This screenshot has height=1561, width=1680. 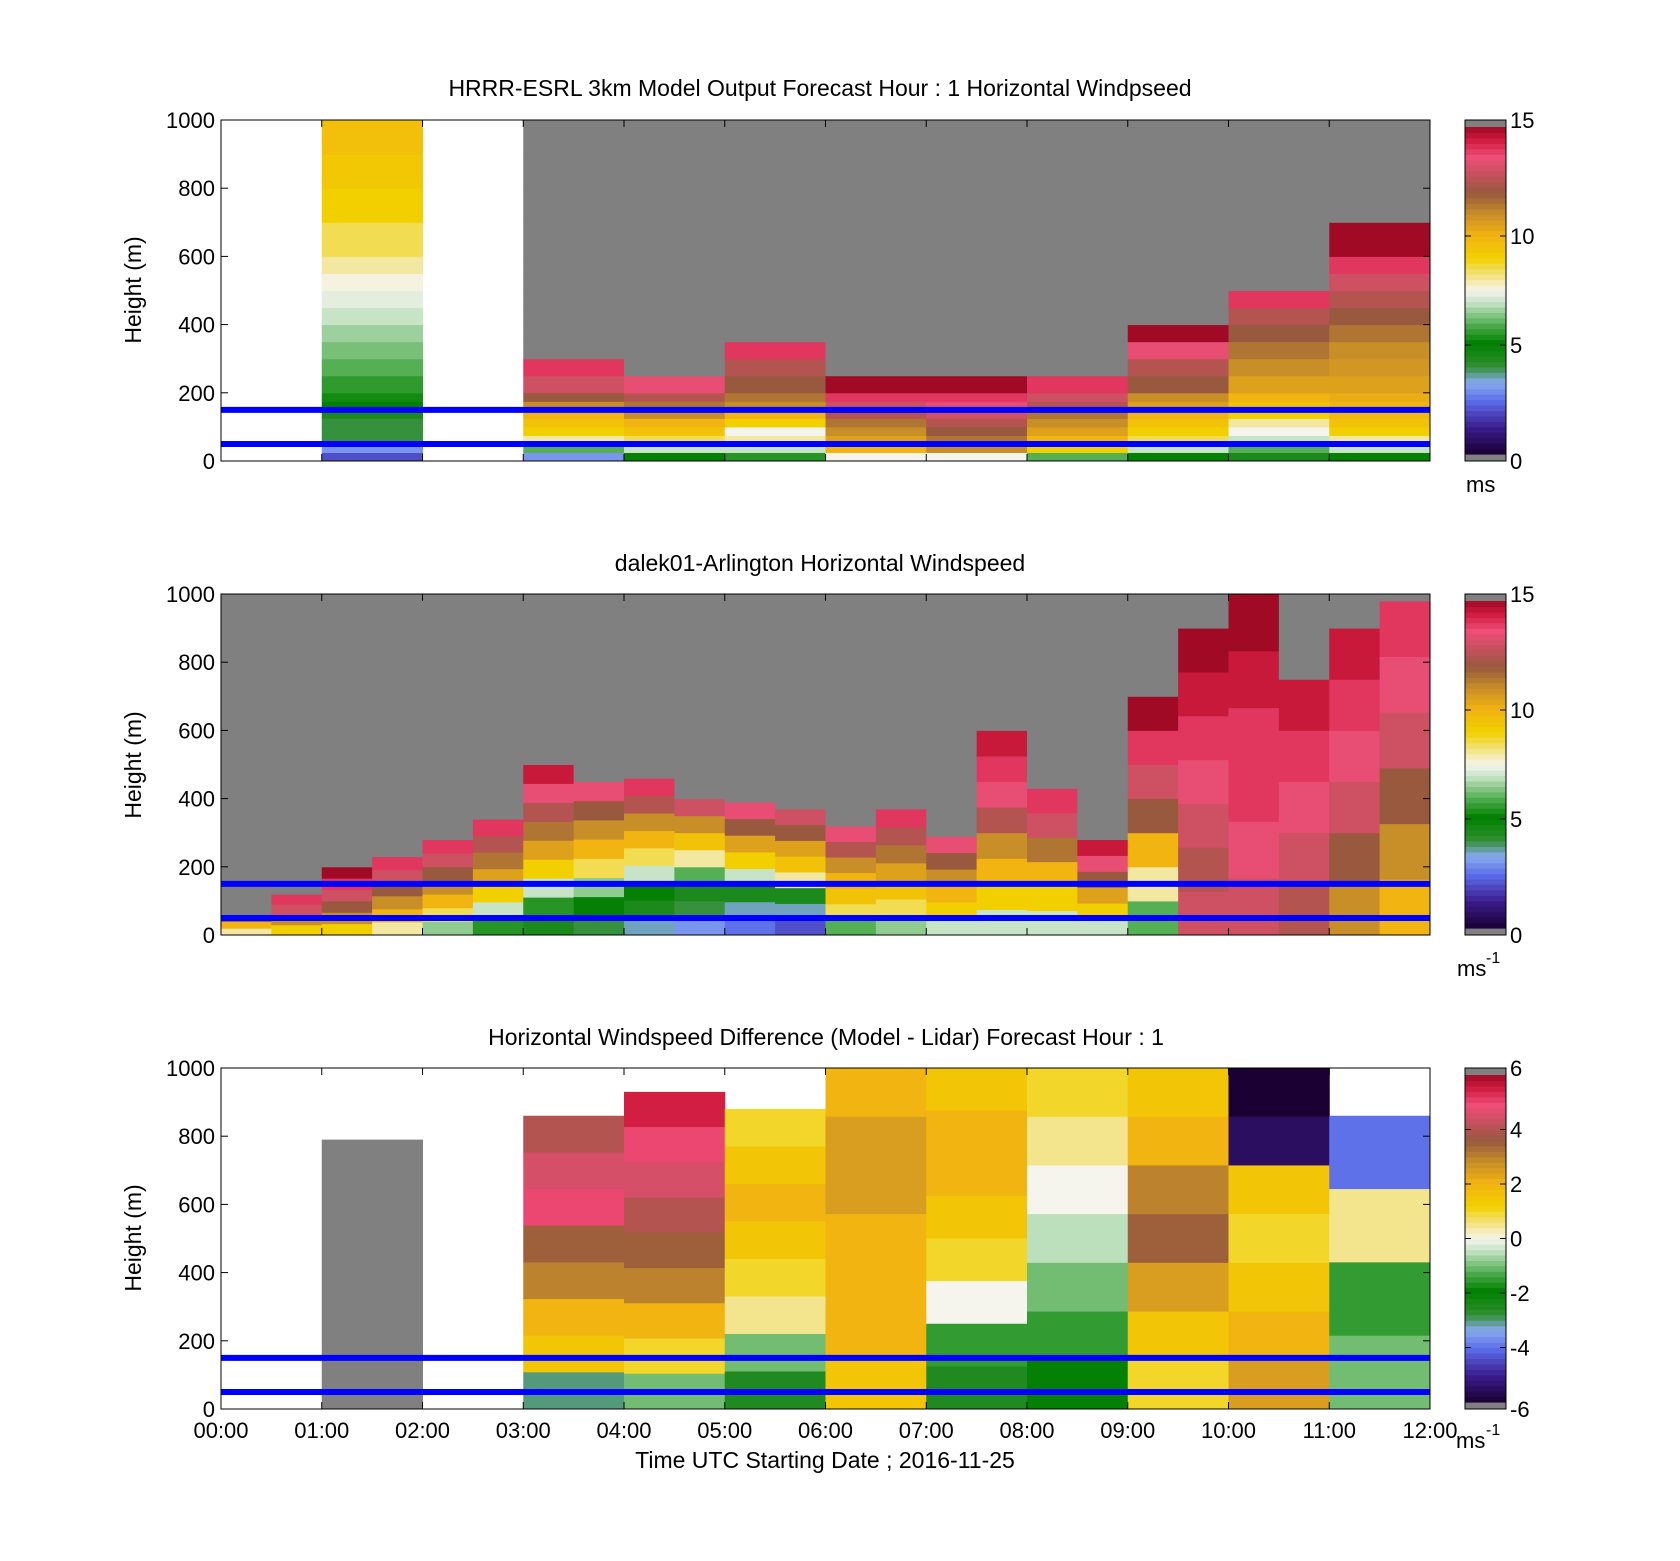 What do you see at coordinates (1485, 457) in the screenshot?
I see `colorbar-missing-bottom` at bounding box center [1485, 457].